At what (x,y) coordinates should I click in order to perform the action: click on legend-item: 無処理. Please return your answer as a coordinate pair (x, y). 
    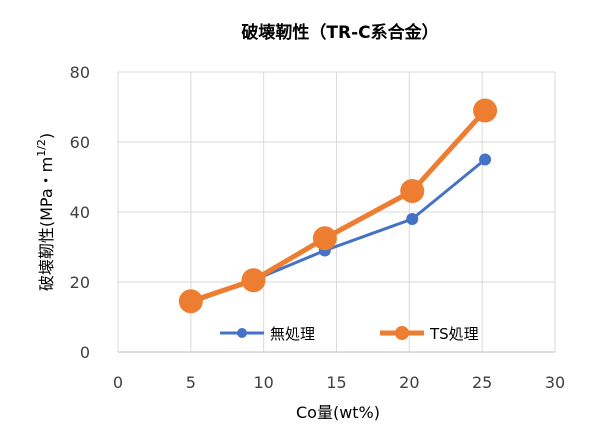
    Looking at the image, I should click on (267, 334).